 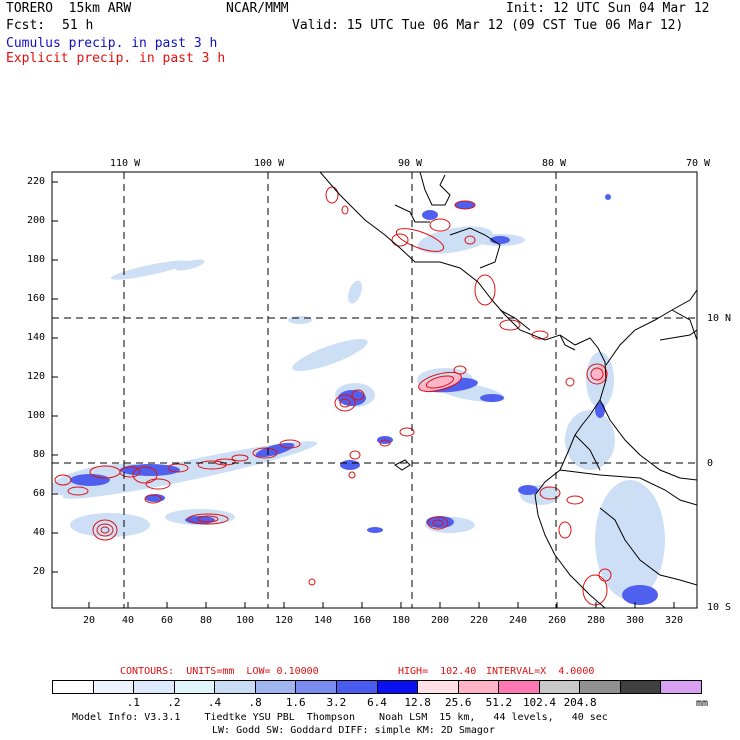 What do you see at coordinates (698, 163) in the screenshot?
I see `lon-label-70w: 70 W` at bounding box center [698, 163].